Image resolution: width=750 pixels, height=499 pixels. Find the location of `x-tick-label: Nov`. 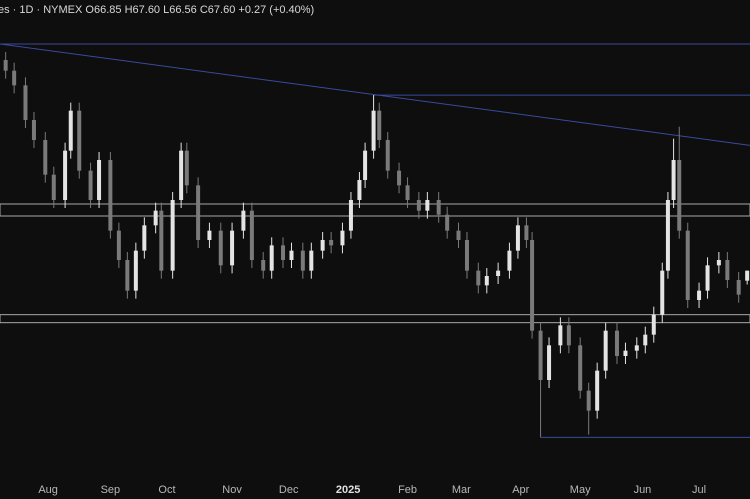

x-tick-label: Nov is located at coordinates (232, 490).